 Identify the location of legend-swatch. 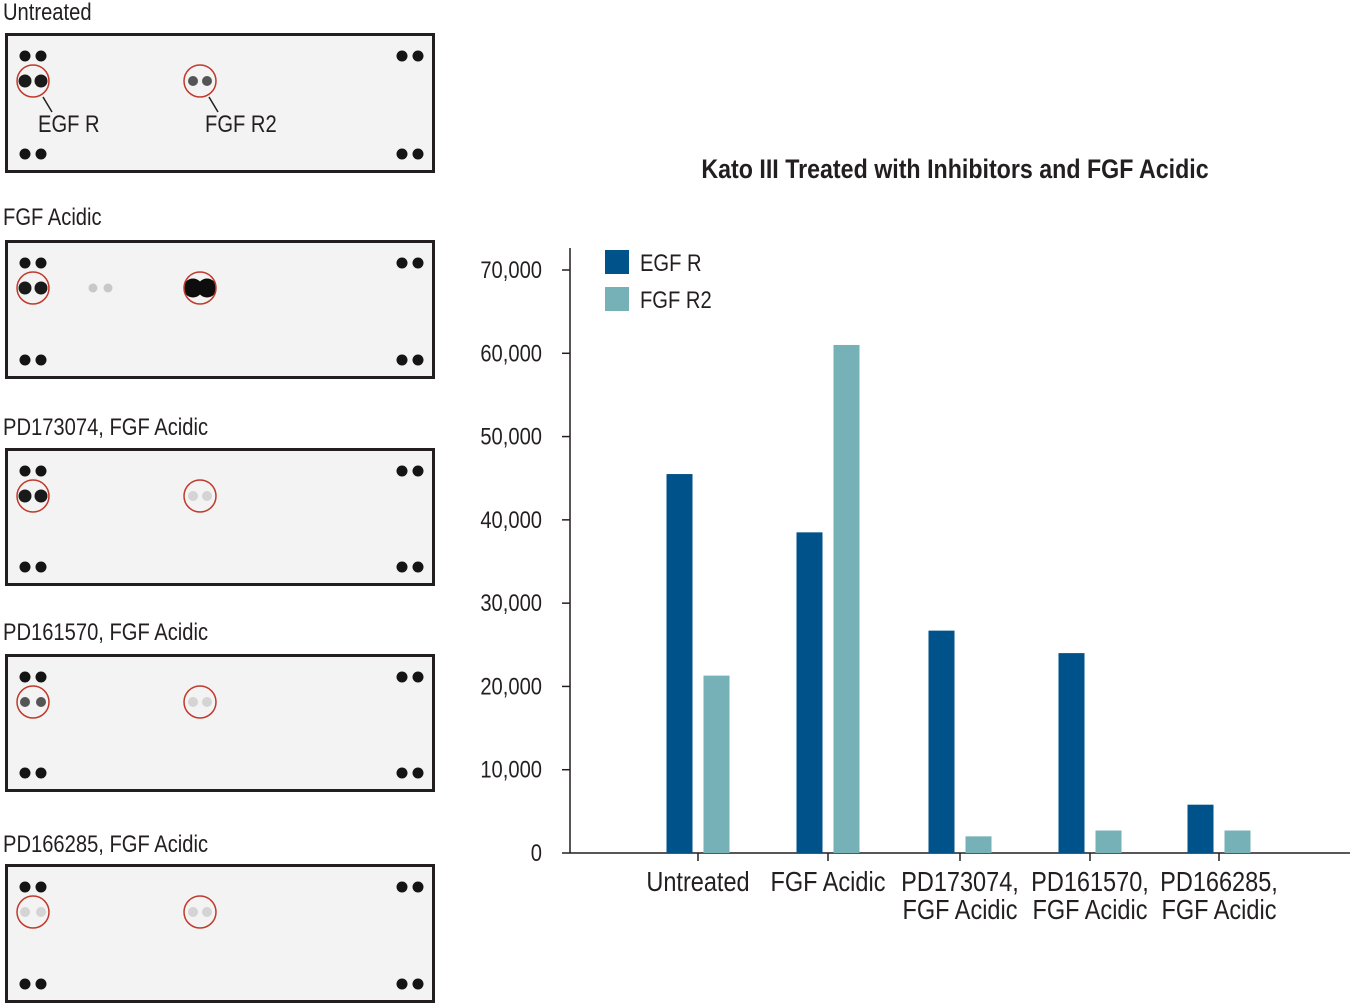
(617, 299).